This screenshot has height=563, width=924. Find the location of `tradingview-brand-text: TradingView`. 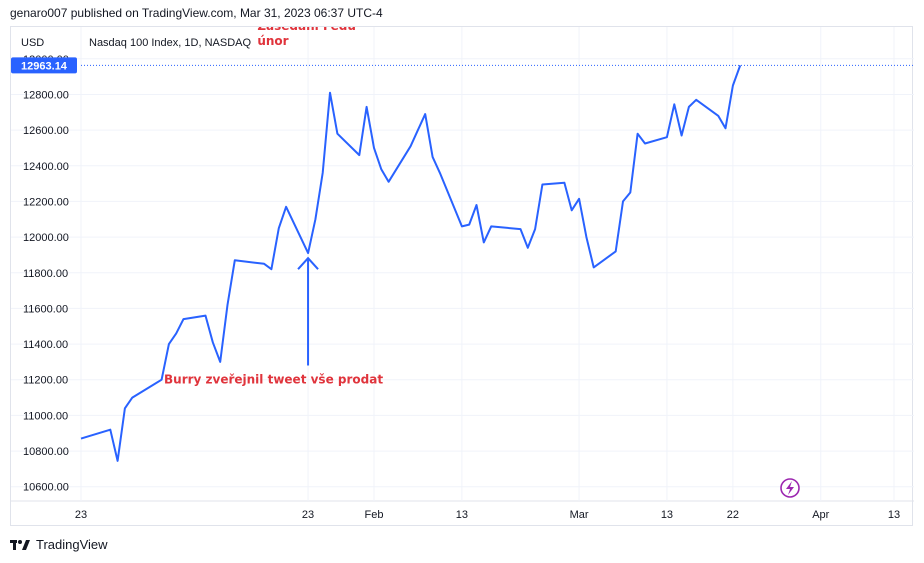

tradingview-brand-text: TradingView is located at coordinates (72, 544).